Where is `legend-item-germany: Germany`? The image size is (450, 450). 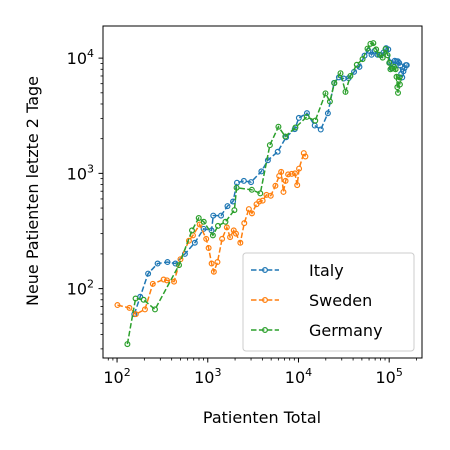
legend-item-germany: Germany is located at coordinates (317, 330).